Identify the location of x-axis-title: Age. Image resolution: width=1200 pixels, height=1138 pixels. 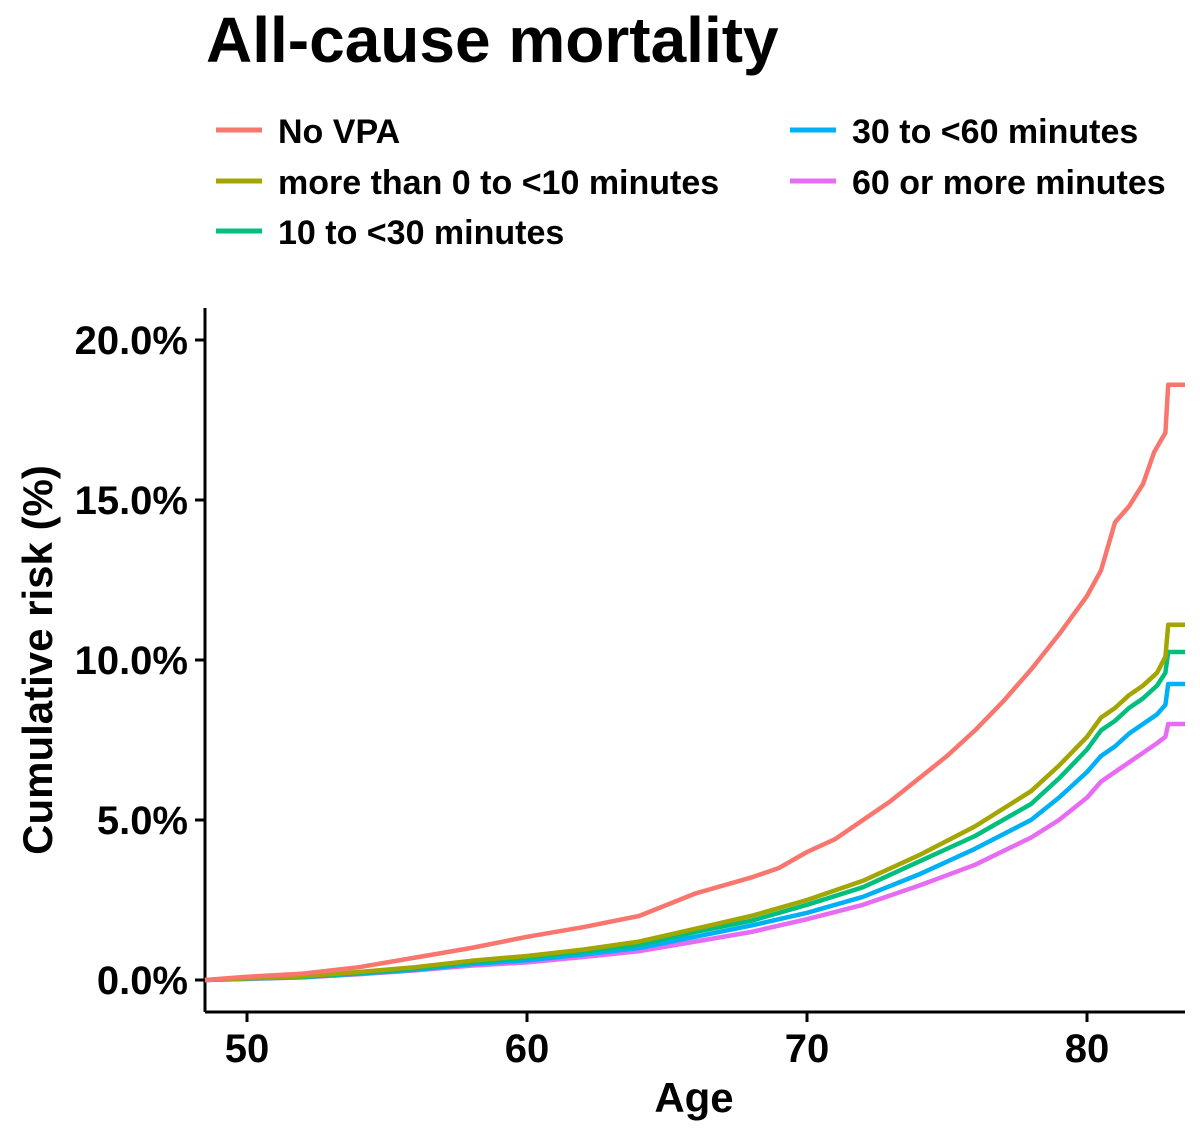
(693, 1097).